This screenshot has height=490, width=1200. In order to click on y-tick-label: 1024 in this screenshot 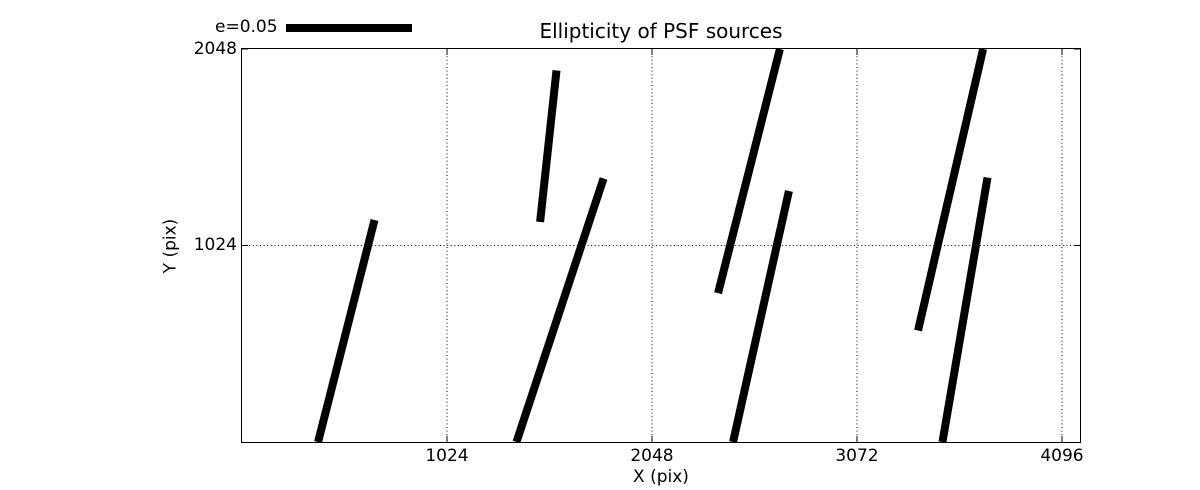, I will do `click(215, 245)`.